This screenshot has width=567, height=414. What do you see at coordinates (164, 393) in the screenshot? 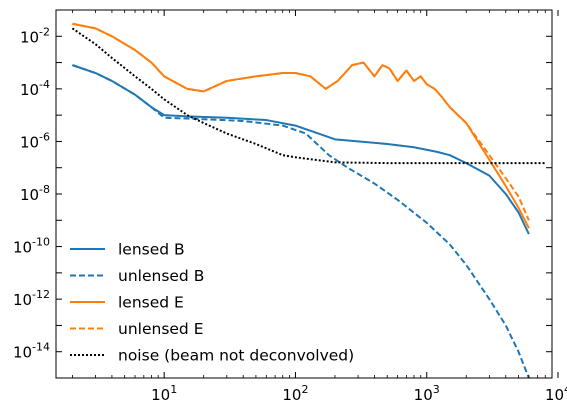
I see `x-tick-label-0: 10¹` at bounding box center [164, 393].